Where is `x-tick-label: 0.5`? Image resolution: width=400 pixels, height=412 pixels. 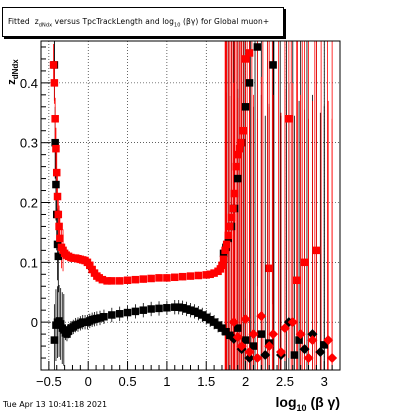 x-tick-label: 0.5 is located at coordinates (128, 381).